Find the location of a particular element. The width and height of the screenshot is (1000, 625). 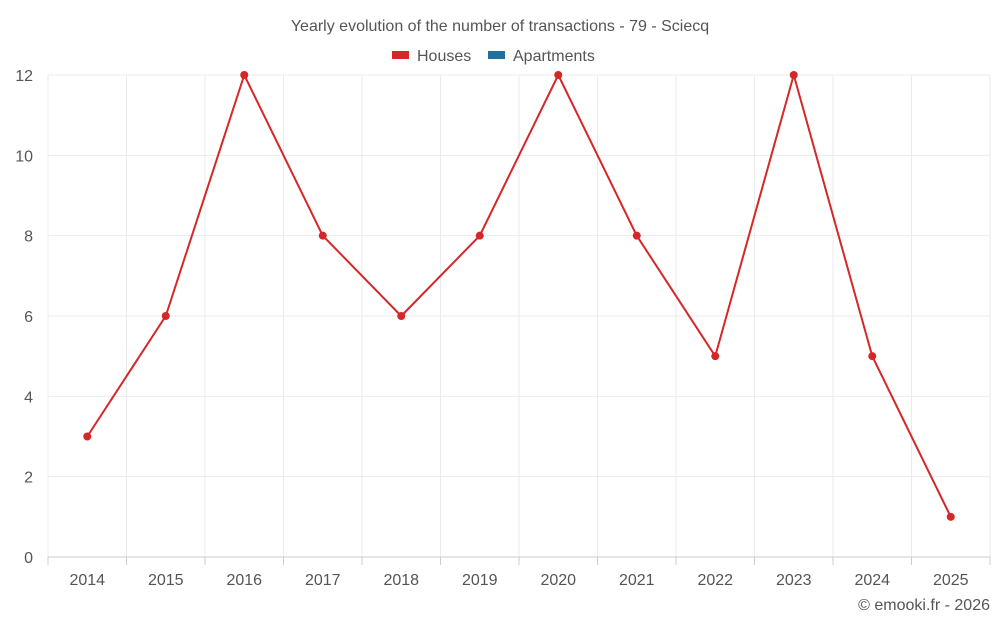

x-tick-label: 2019 is located at coordinates (480, 580).